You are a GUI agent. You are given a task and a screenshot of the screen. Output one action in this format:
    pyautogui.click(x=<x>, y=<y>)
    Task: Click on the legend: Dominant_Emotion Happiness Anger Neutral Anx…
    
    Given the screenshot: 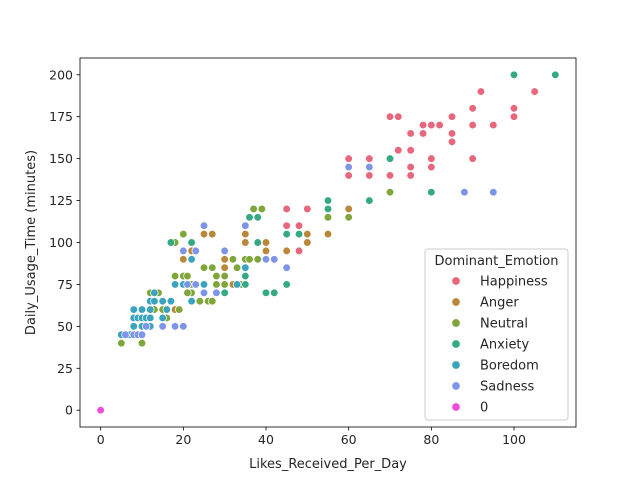 What is the action you would take?
    pyautogui.click(x=496, y=334)
    